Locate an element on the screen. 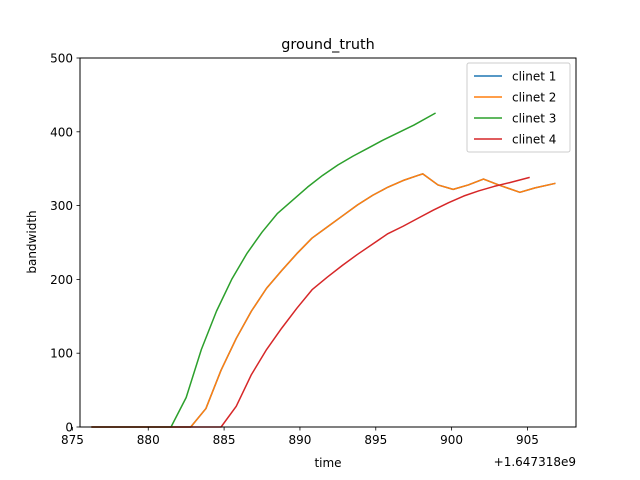 This screenshot has width=640, height=480. x-axis-offset-label: +1.647318e9 is located at coordinates (535, 462).